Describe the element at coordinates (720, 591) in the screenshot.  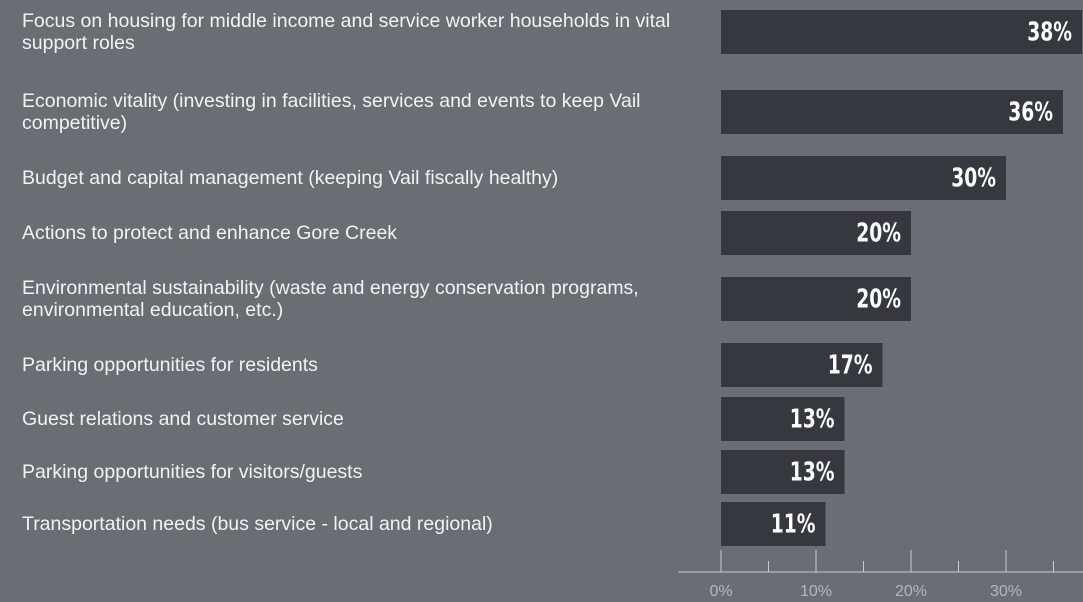
I see `x-tick-label: 0%` at that location.